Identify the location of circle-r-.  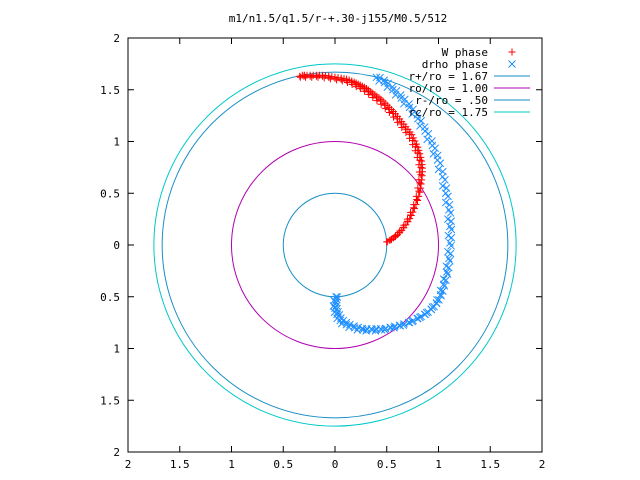
(335, 245).